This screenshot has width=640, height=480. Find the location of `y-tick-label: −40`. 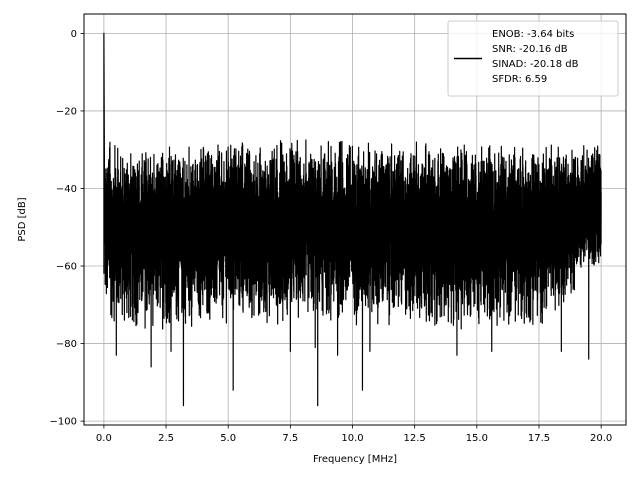

y-tick-label: −40 is located at coordinates (66, 189).